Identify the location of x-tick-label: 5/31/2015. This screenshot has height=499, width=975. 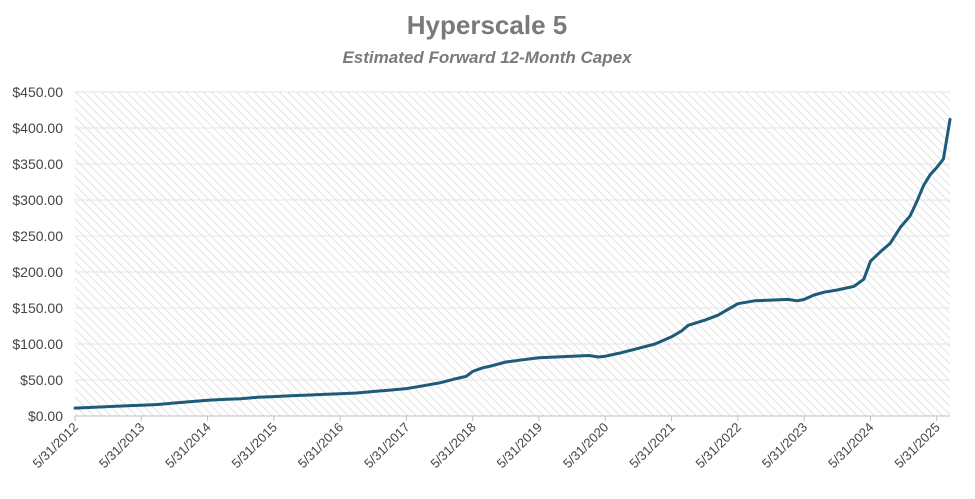
(254, 446).